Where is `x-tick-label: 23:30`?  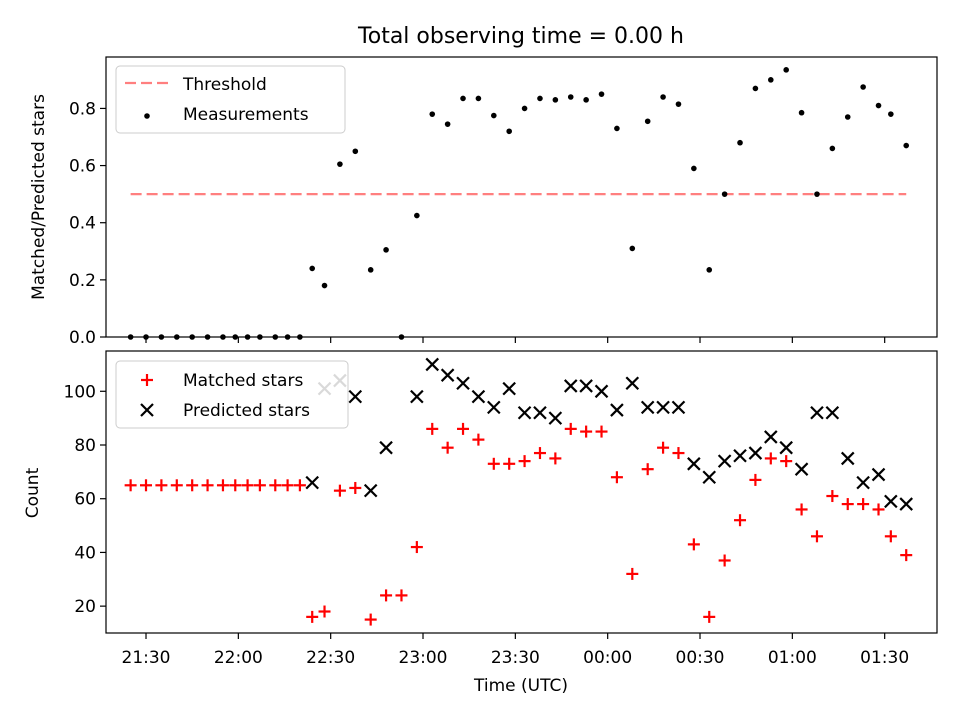
x-tick-label: 23:30 is located at coordinates (515, 658).